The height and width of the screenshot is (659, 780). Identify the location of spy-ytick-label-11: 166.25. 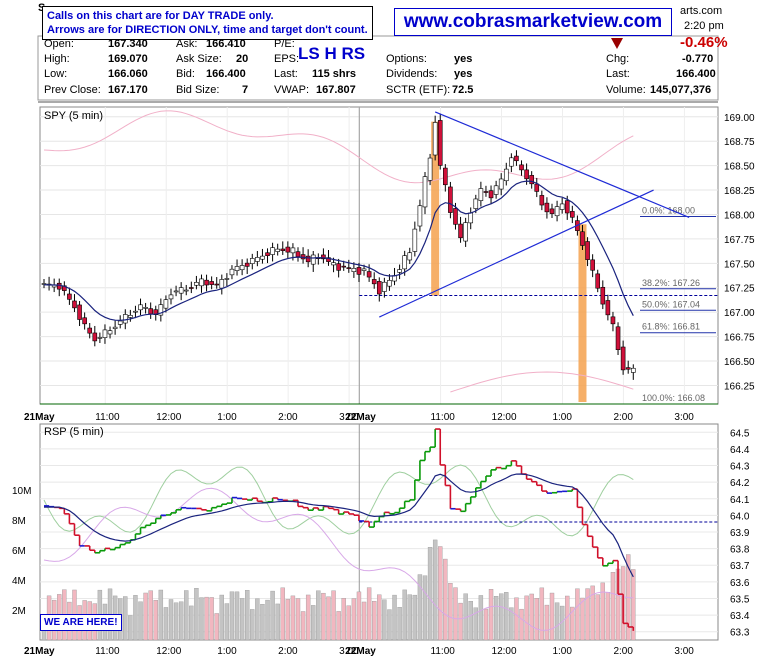
(739, 386).